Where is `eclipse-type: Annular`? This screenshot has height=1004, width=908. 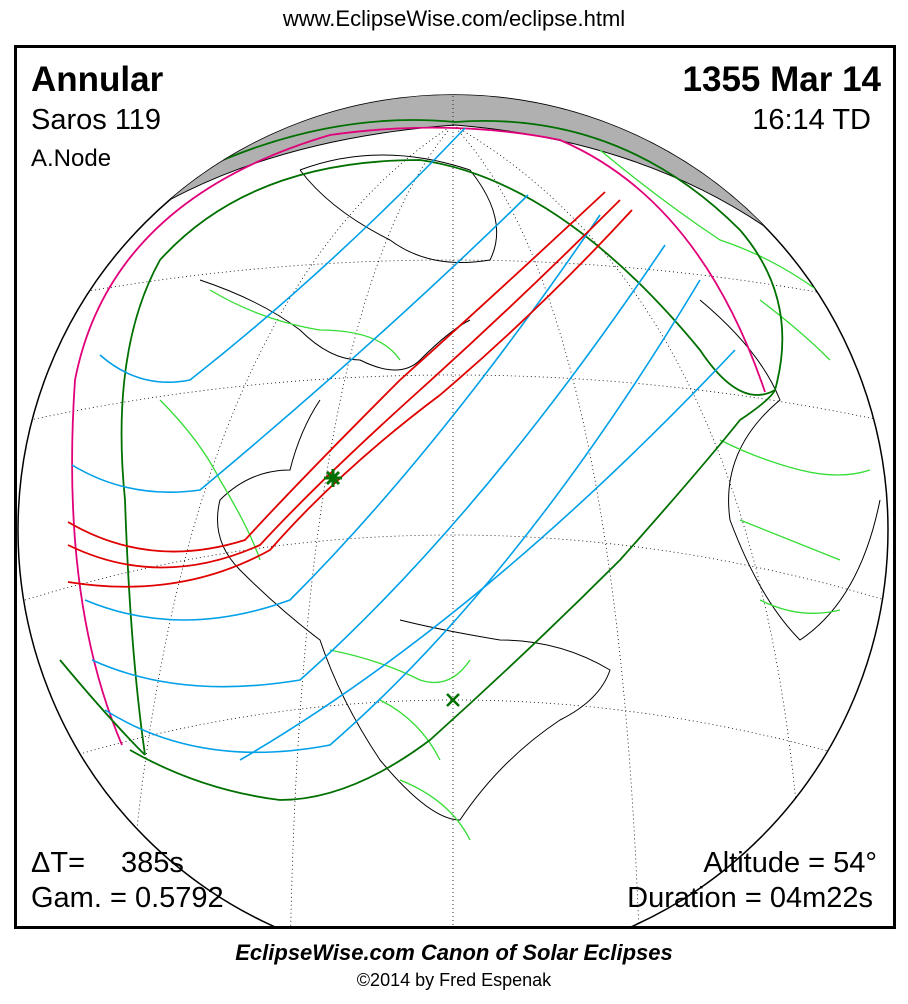 eclipse-type: Annular is located at coordinates (97, 79).